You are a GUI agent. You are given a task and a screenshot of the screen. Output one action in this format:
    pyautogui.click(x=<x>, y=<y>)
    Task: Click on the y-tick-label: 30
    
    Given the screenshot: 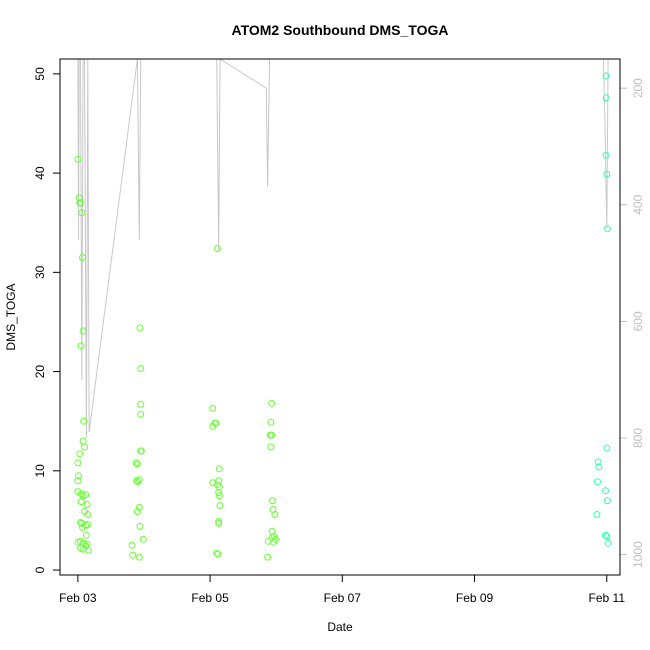 What is the action you would take?
    pyautogui.click(x=40, y=272)
    